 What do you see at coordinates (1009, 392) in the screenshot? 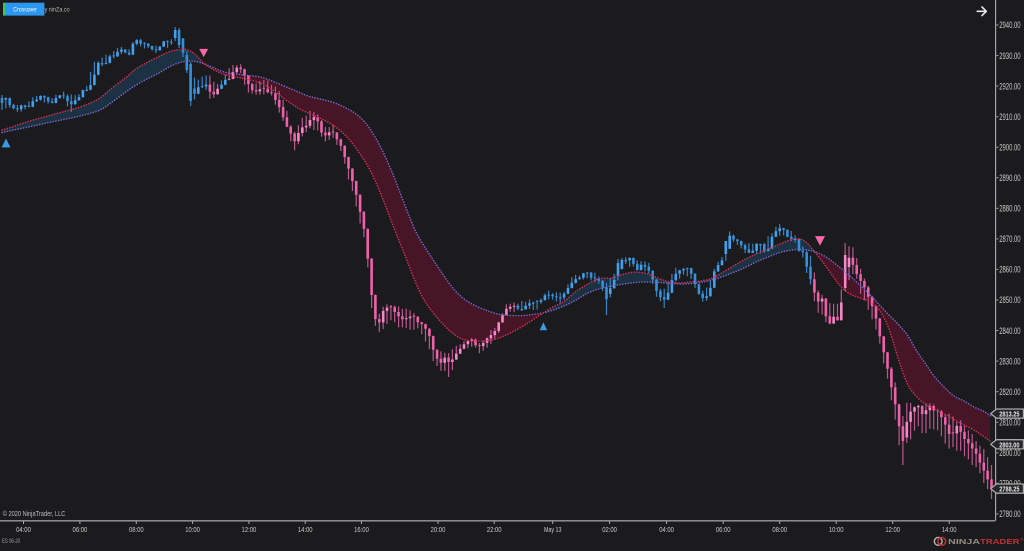
I see `svg-text: 2820.00` at bounding box center [1009, 392].